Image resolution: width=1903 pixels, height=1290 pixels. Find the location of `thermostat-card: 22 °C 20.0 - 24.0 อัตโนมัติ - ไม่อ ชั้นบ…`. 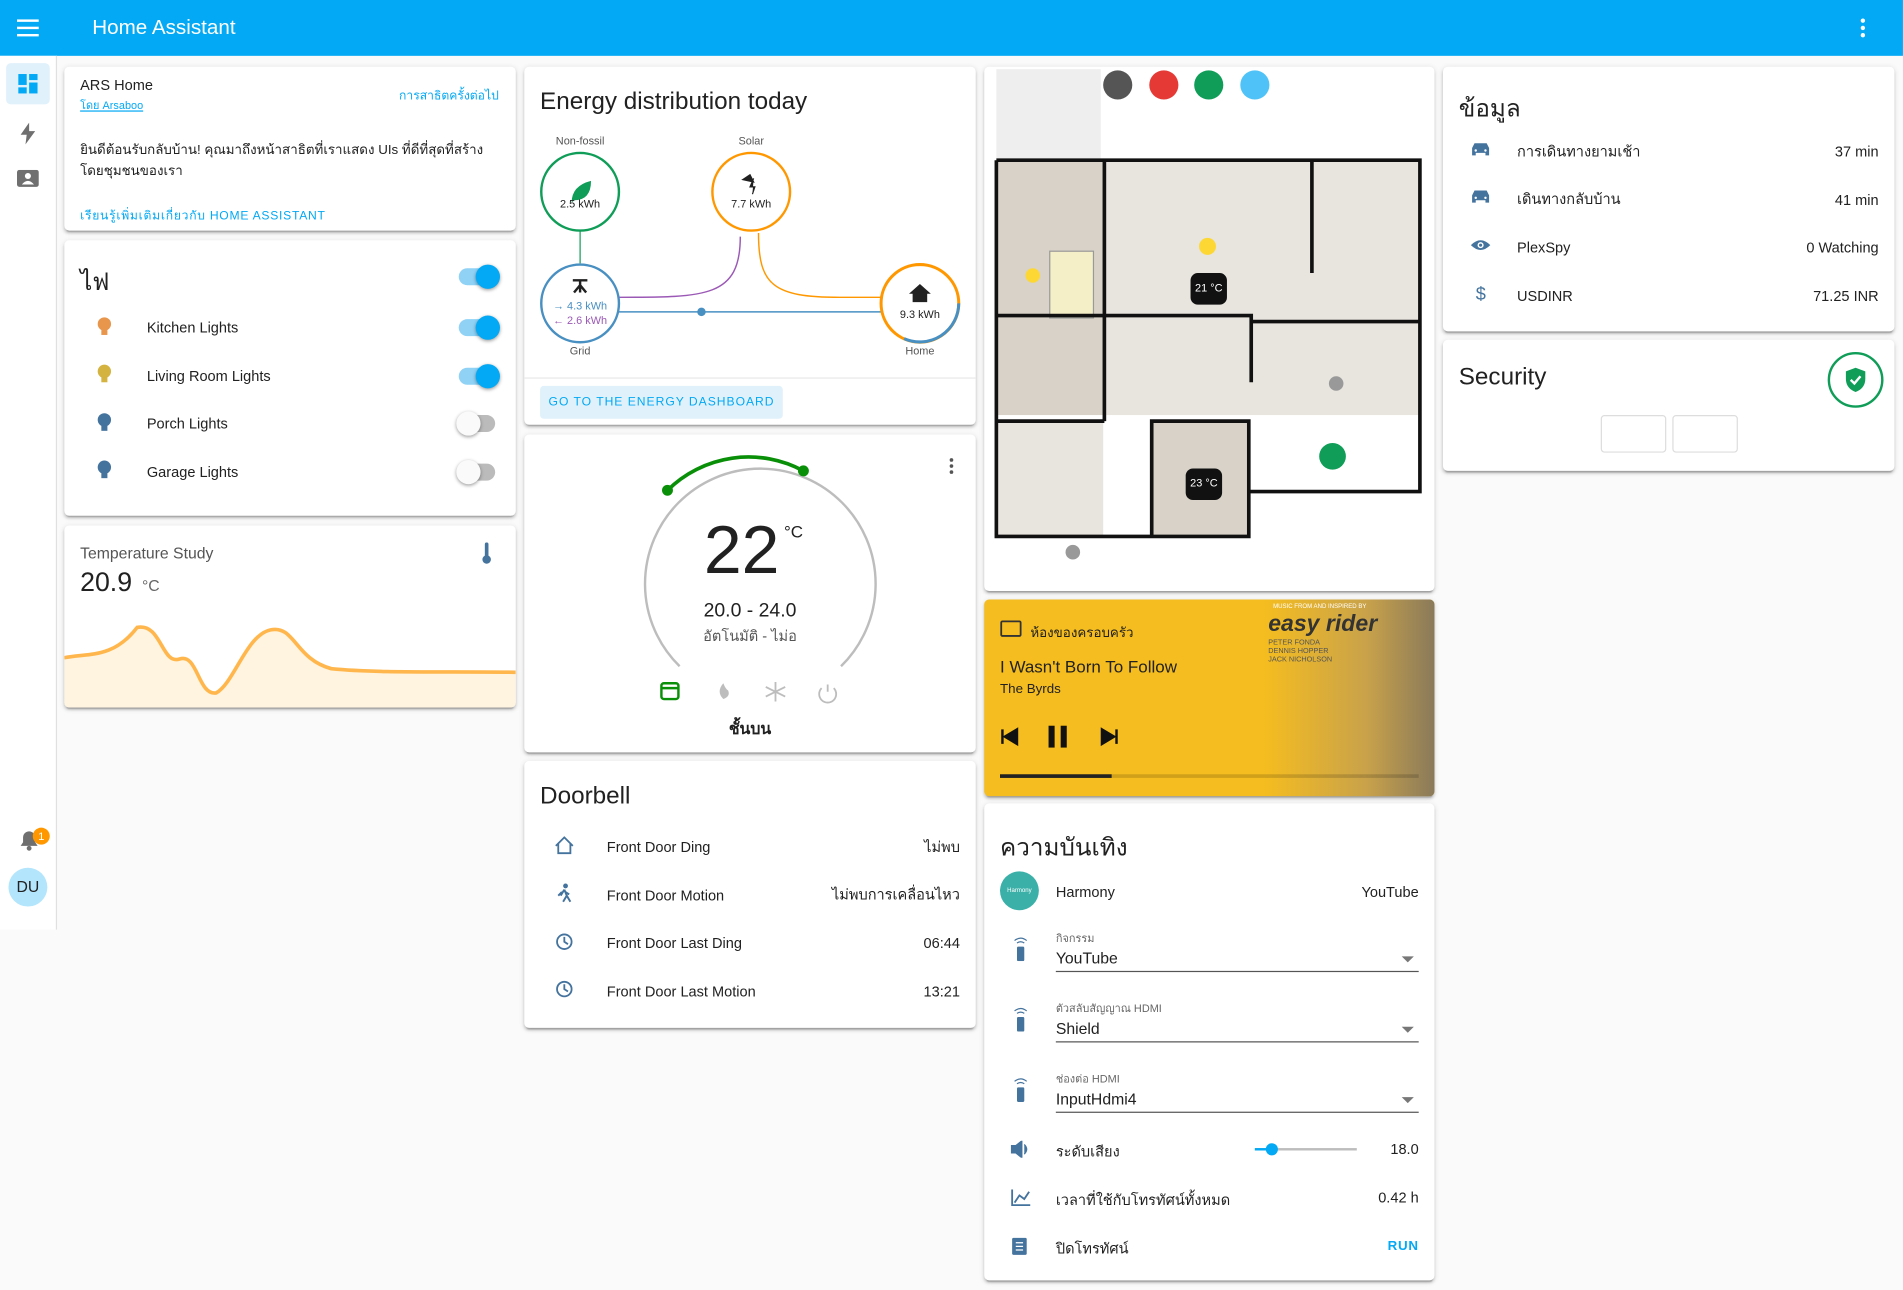

thermostat-card: 22 °C 20.0 - 24.0 อัตโนมัติ - ไม่อ ชั้นบ… is located at coordinates (750, 593).